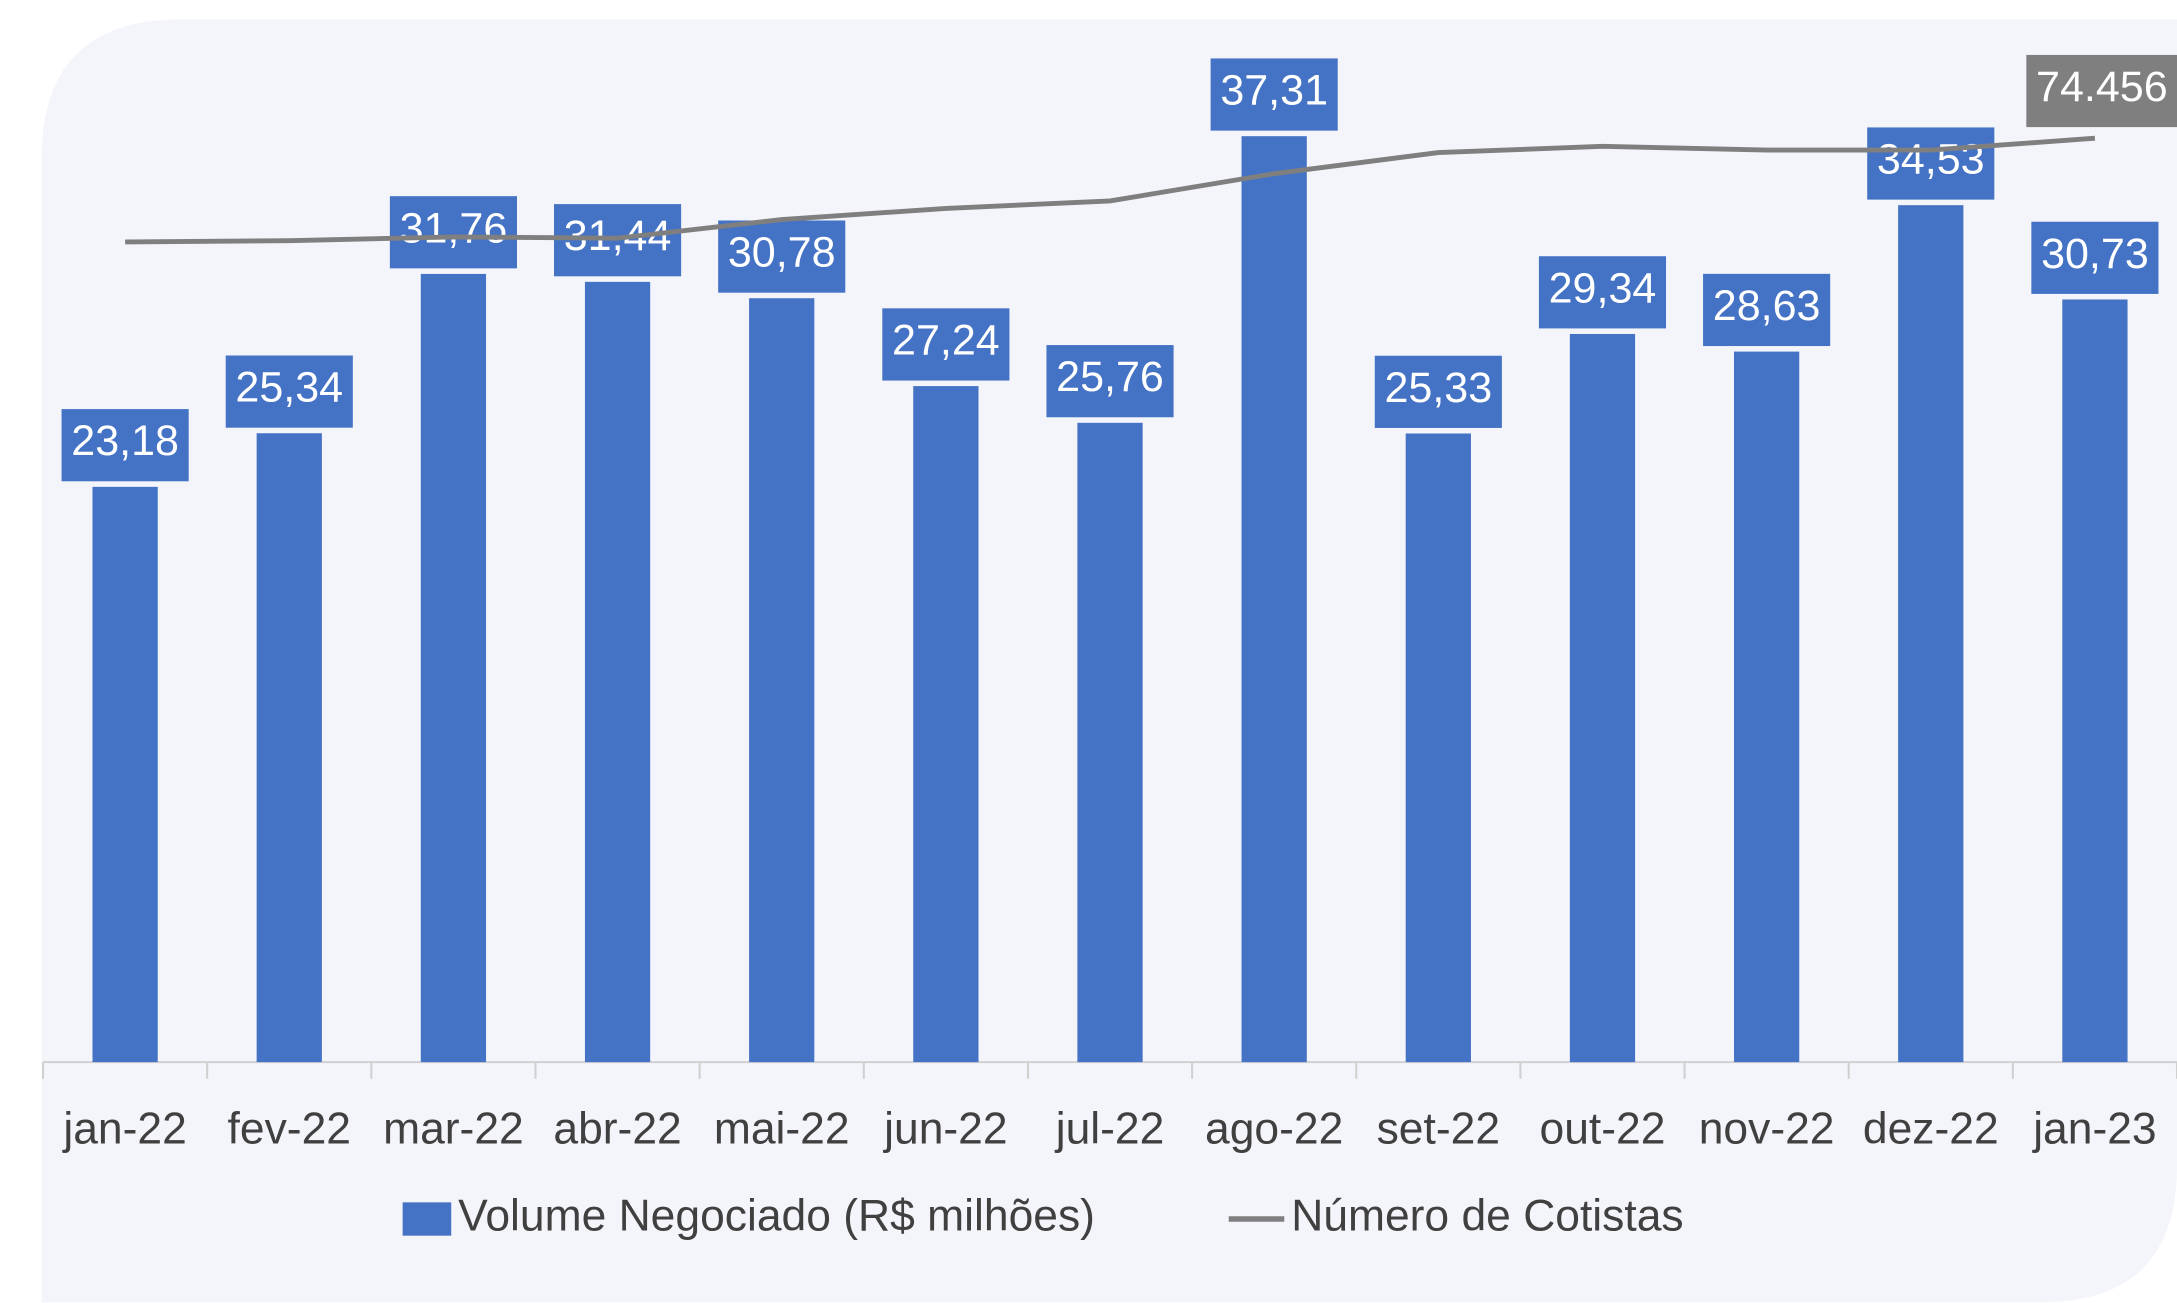 The height and width of the screenshot is (1303, 2177). Describe the element at coordinates (1438, 1128) in the screenshot. I see `x-tick-label: set-22` at that location.